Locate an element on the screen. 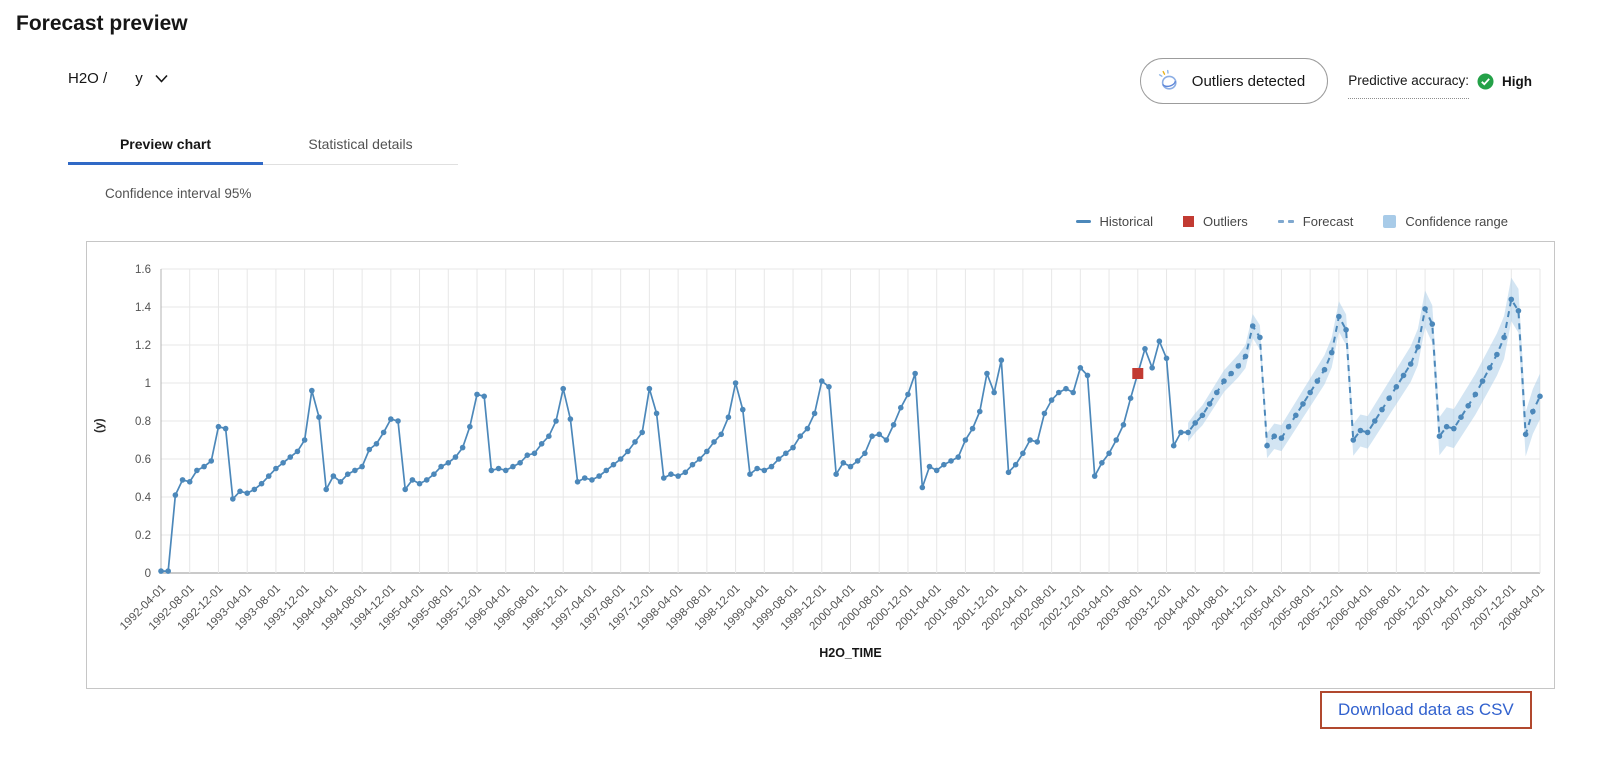 Image resolution: width=1600 pixels, height=762 pixels. predictive-accuracy-label: Predictive accuracy: is located at coordinates (1408, 86).